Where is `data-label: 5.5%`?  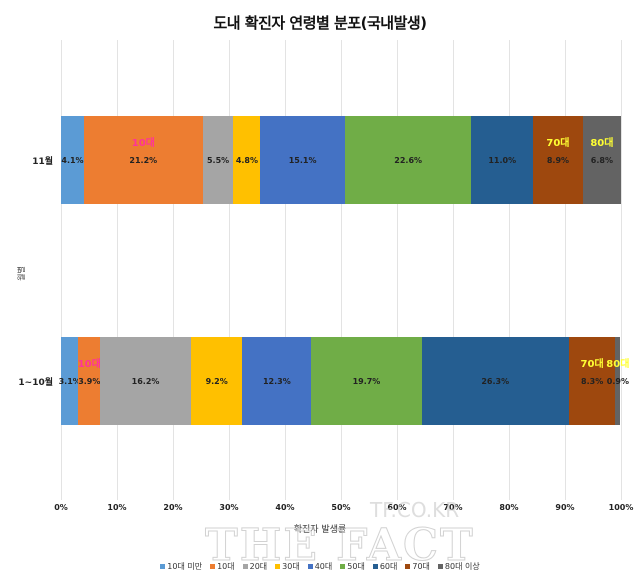 data-label: 5.5% is located at coordinates (218, 160).